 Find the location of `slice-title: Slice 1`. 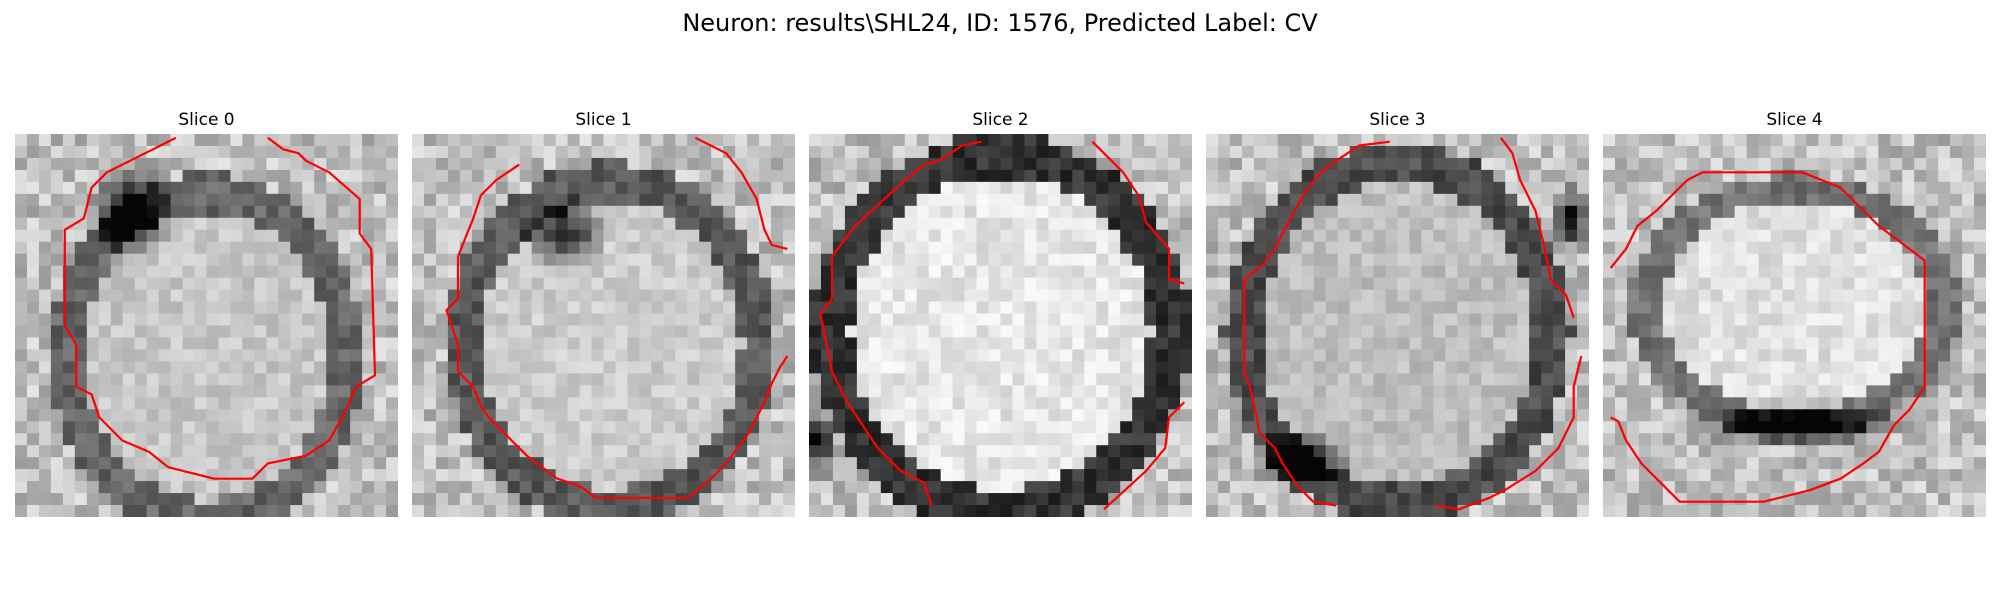

slice-title: Slice 1 is located at coordinates (603, 120).